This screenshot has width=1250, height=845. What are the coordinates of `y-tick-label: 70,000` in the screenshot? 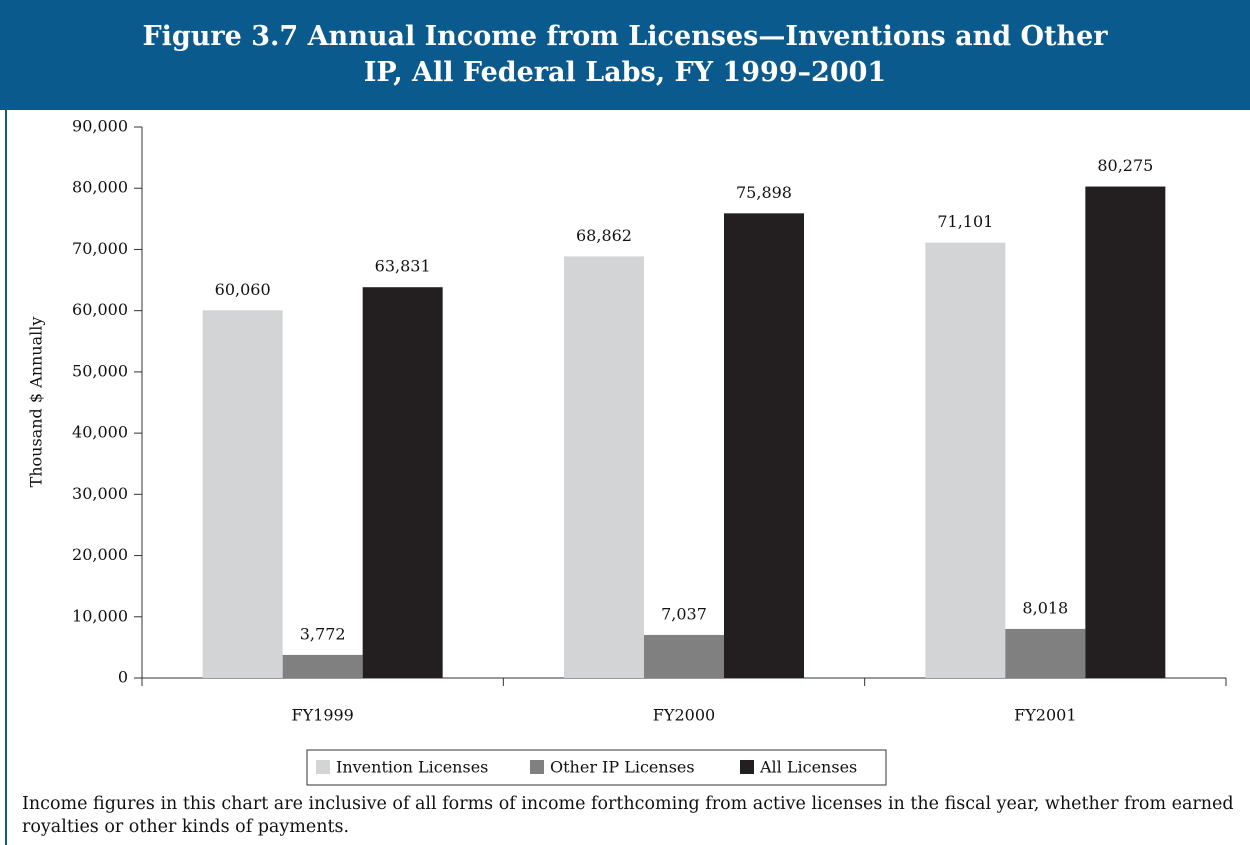 It's located at (100, 248).